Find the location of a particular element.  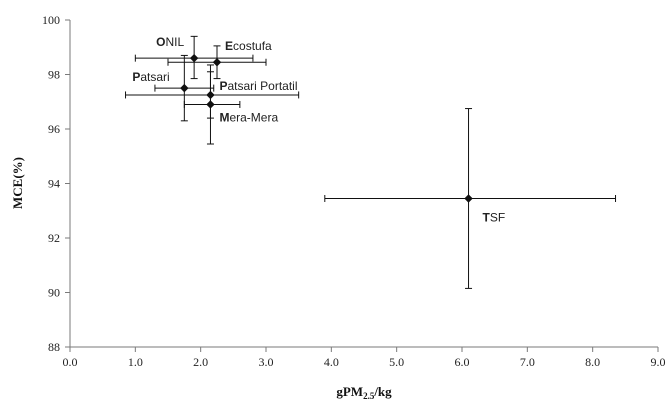

x-tick-label: 7.0 is located at coordinates (527, 362).